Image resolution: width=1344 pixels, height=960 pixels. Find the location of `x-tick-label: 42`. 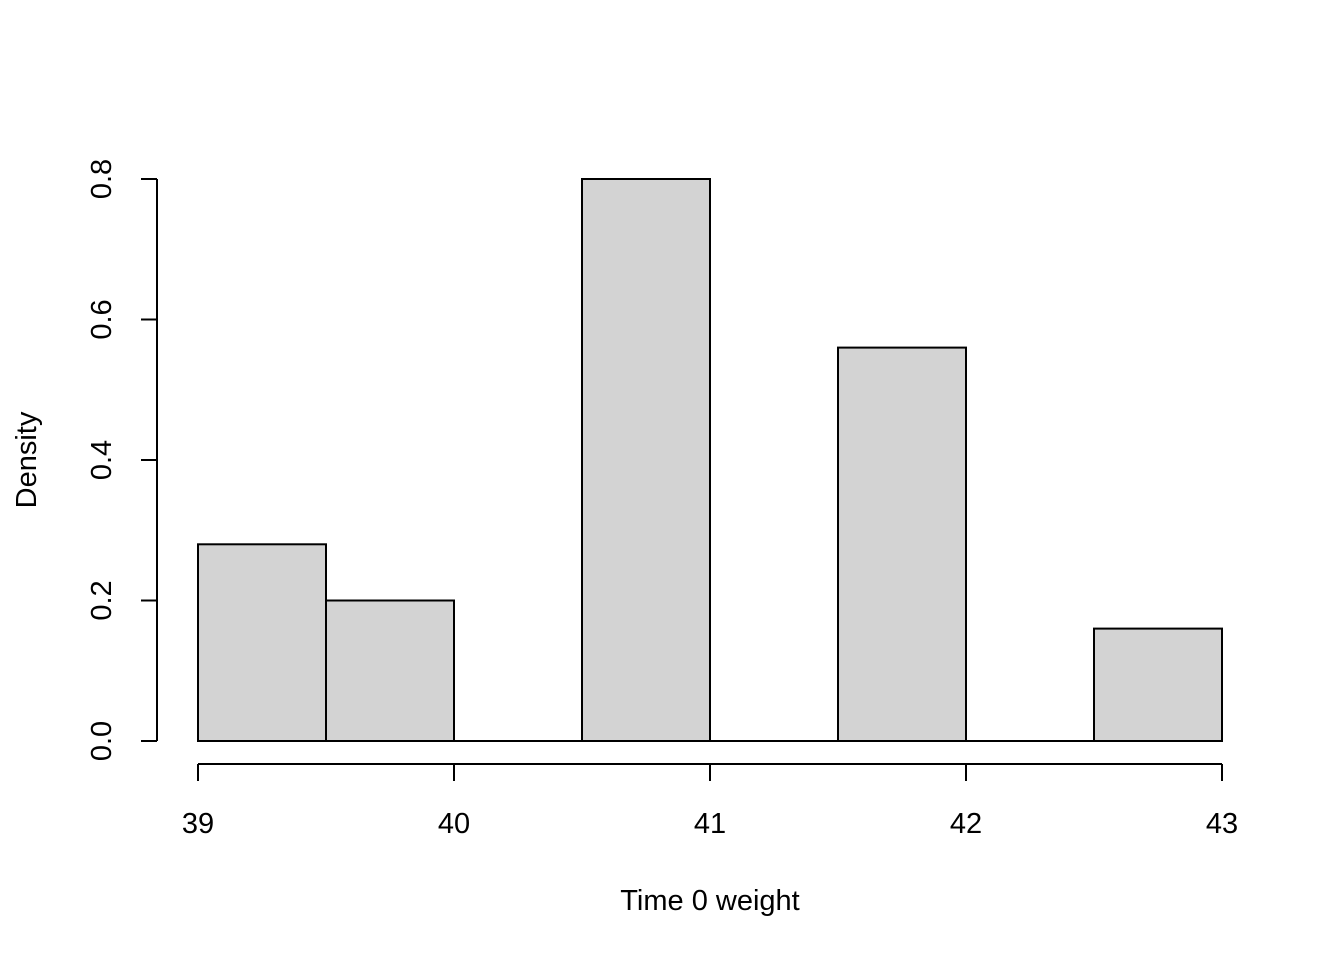

x-tick-label: 42 is located at coordinates (966, 824).